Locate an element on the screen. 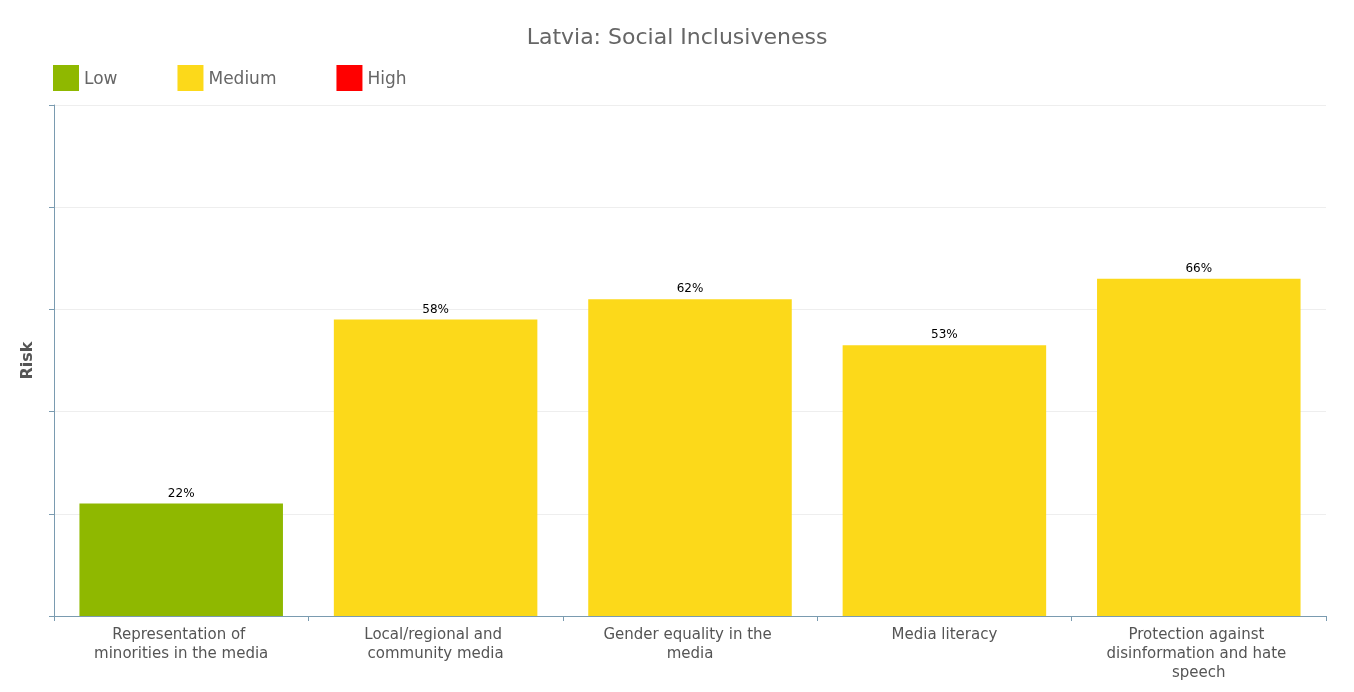 Image resolution: width=1354 pixels, height=692 pixels. x-tick-label: Media literacy is located at coordinates (944, 633).